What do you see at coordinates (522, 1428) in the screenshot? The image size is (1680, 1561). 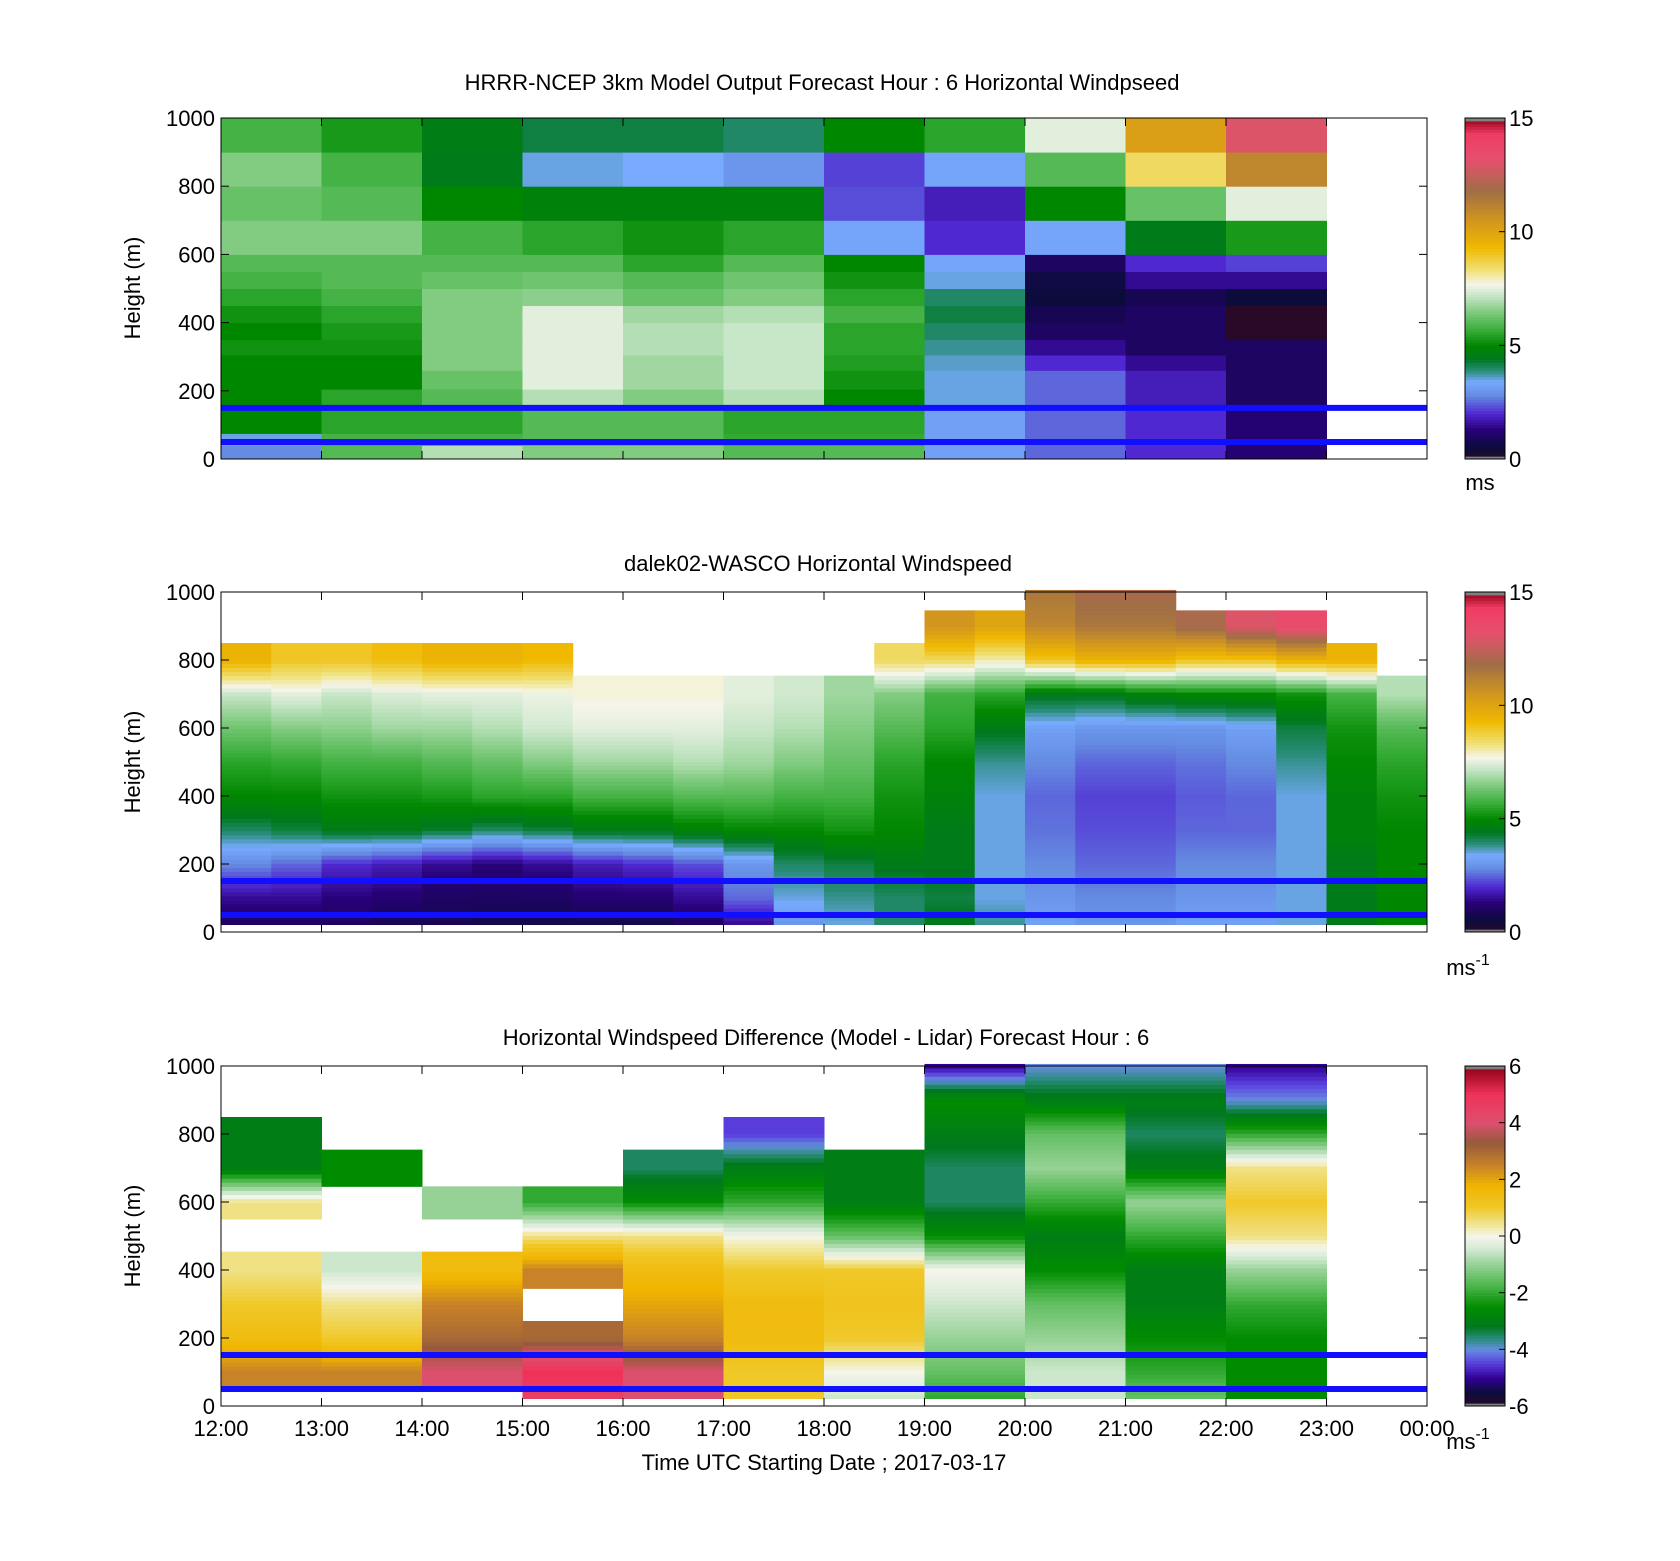 I see `x-tick-label: 15:00` at bounding box center [522, 1428].